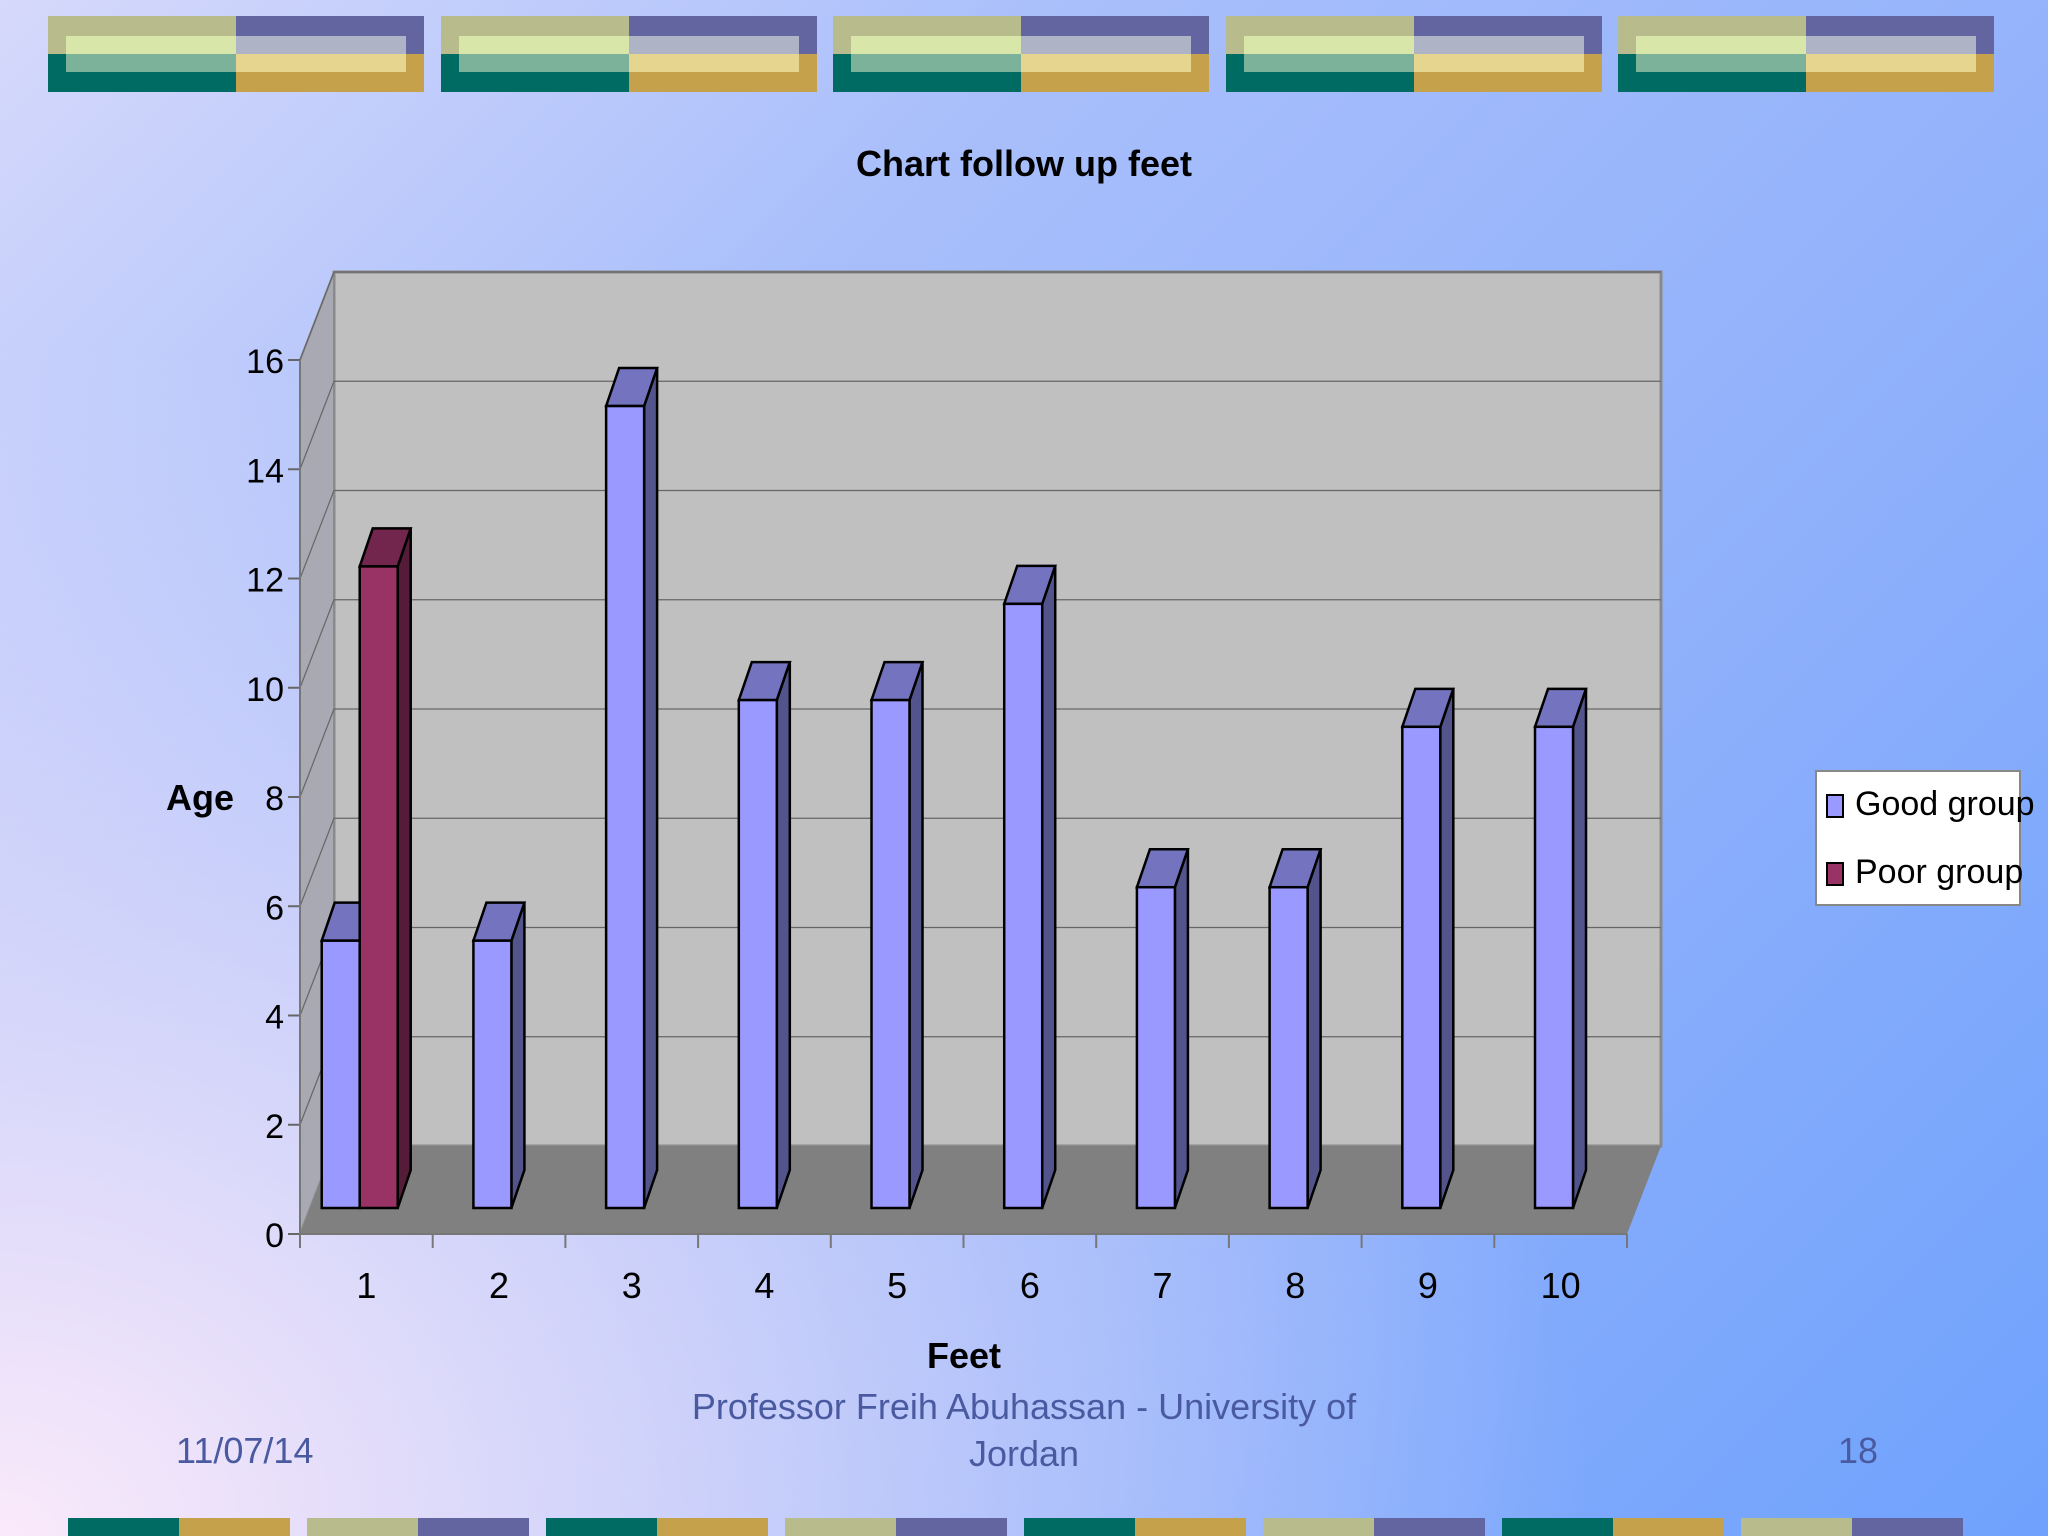 This screenshot has width=2048, height=1536. Describe the element at coordinates (1163, 1285) in the screenshot. I see `x-tick-label: 7` at that location.